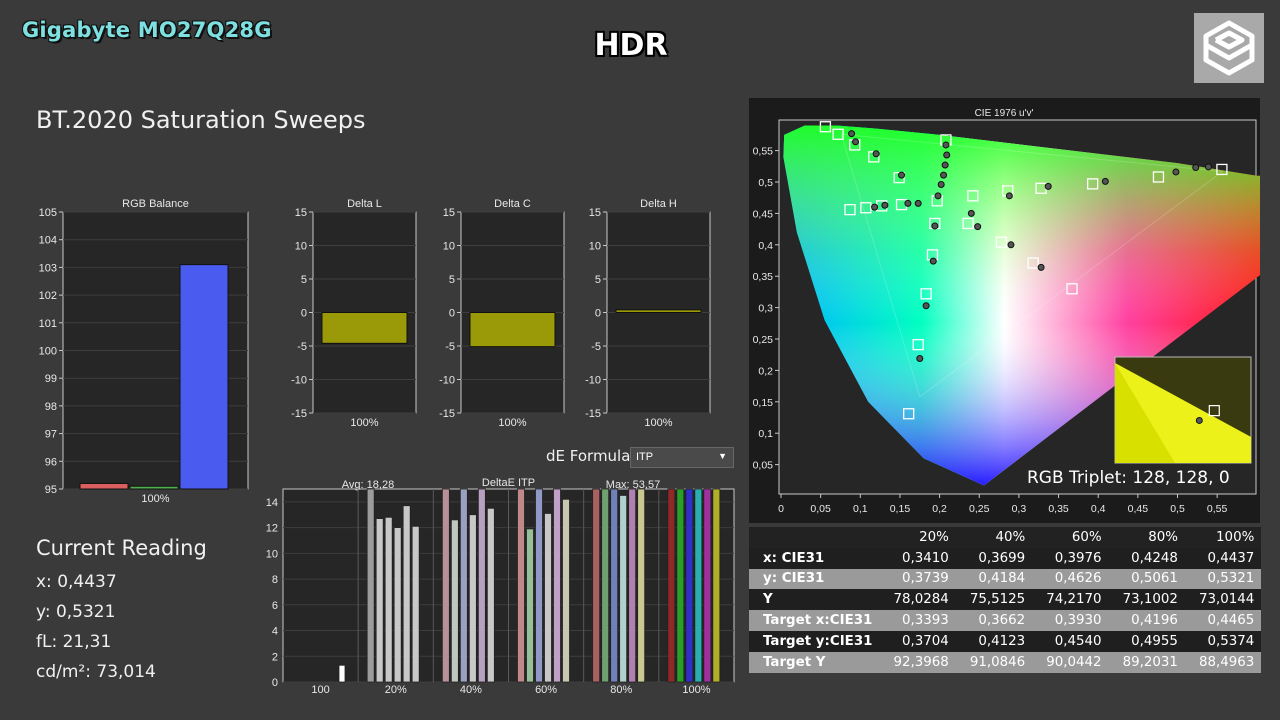 Image resolution: width=1280 pixels, height=720 pixels. Describe the element at coordinates (272, 529) in the screenshot. I see `deltae-tick-label: 12` at that location.